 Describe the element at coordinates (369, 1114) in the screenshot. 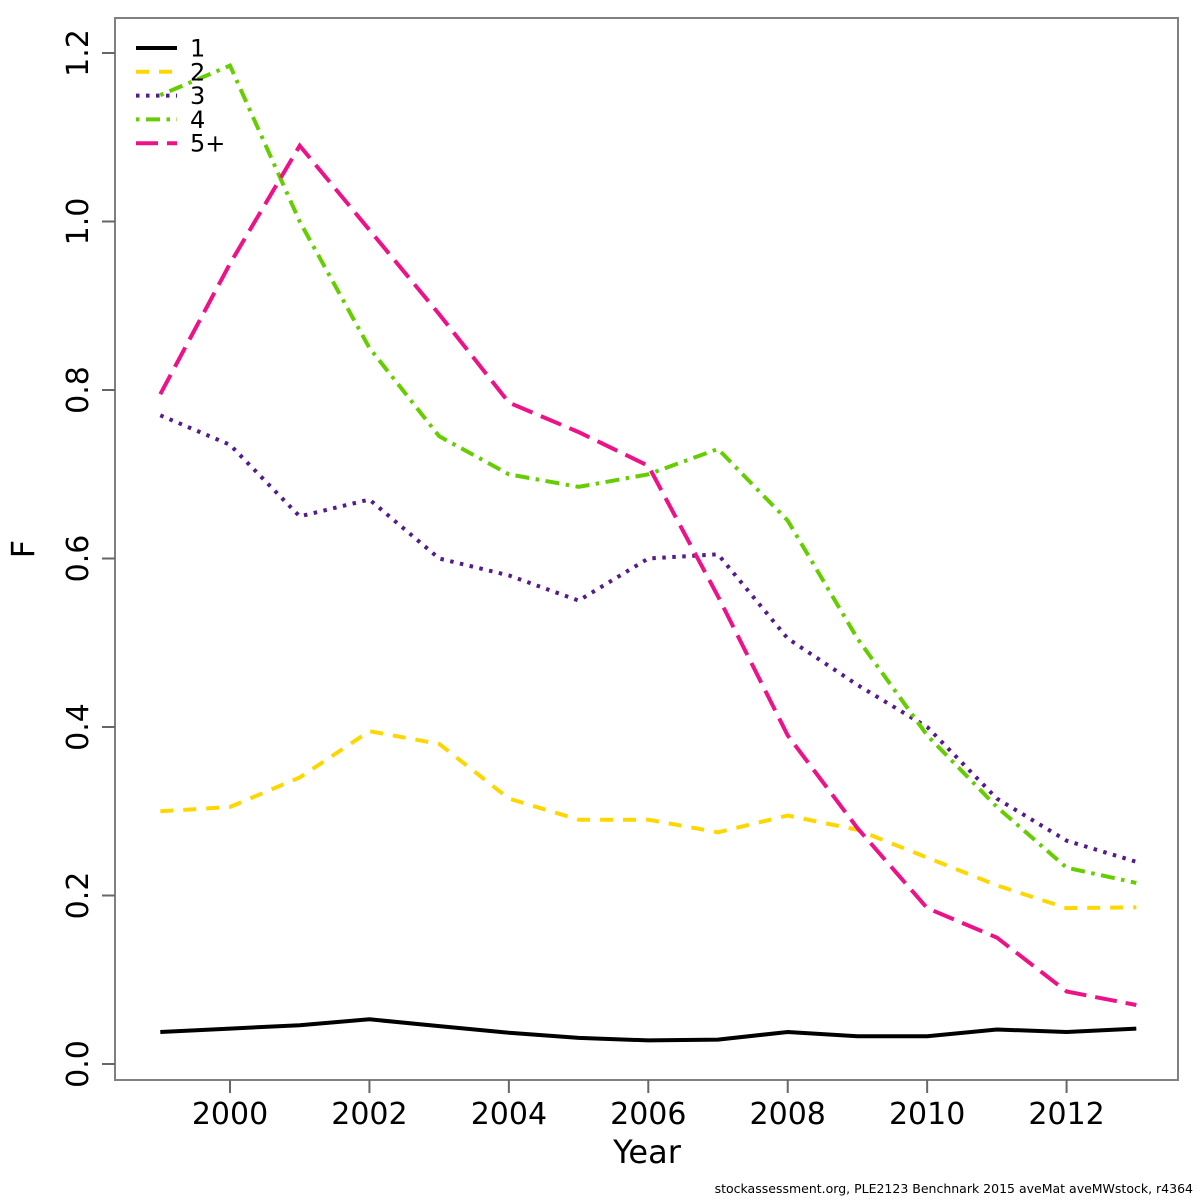

I see `x-tick-label: 2002` at that location.